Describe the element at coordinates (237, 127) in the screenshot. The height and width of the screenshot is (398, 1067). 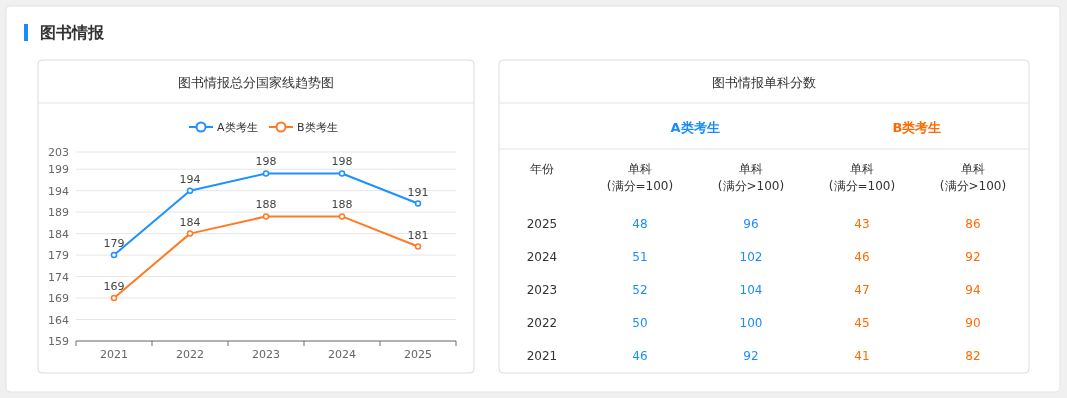
I see `legend-label: A类考生` at that location.